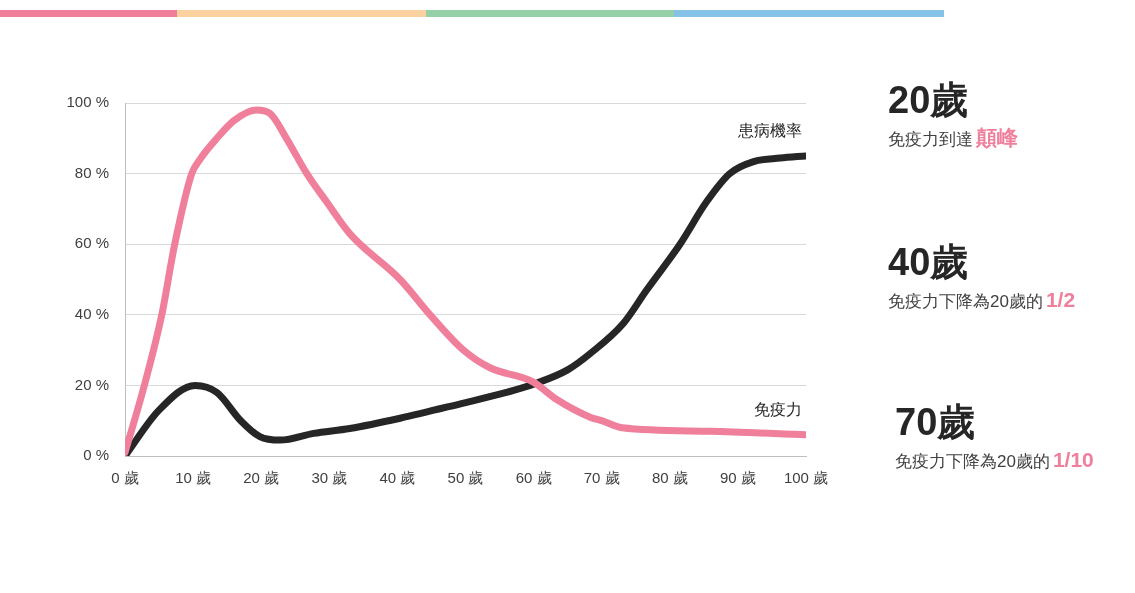 This screenshot has height=593, width=1135. Describe the element at coordinates (329, 478) in the screenshot. I see `x-tick-label: 30 歲` at that location.